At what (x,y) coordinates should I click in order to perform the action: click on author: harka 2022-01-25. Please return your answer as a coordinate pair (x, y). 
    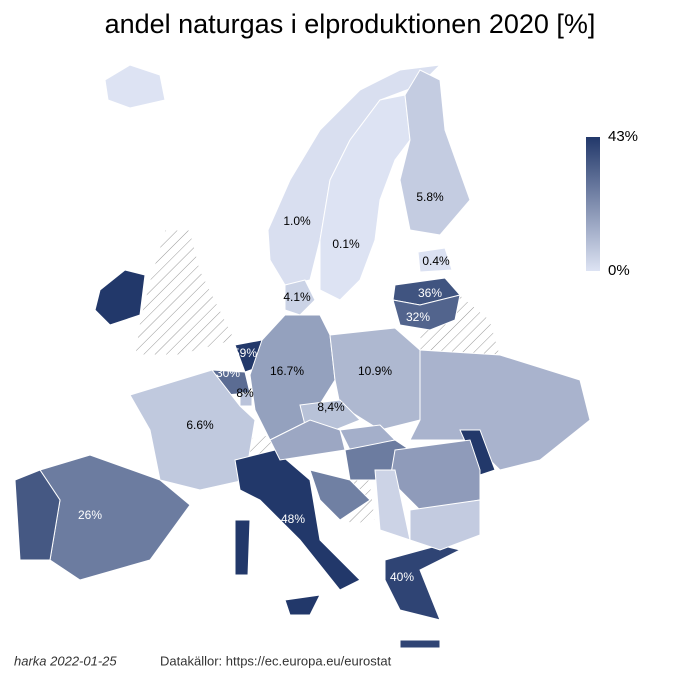
    Looking at the image, I should click on (65, 660).